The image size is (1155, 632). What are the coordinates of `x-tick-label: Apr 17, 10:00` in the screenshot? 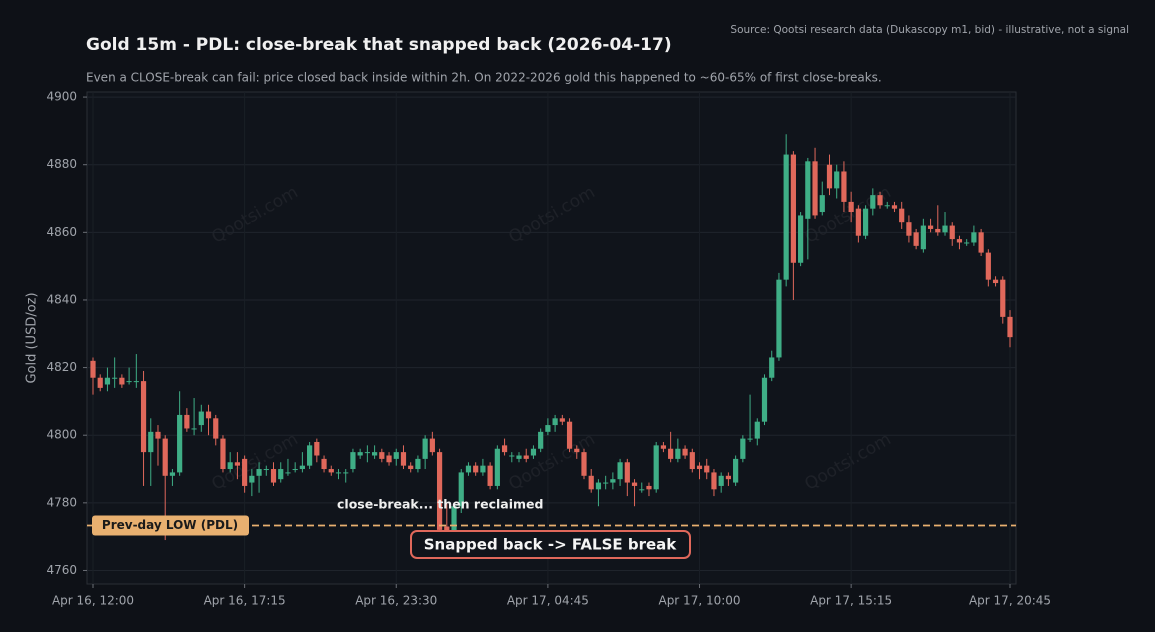 It's located at (699, 601).